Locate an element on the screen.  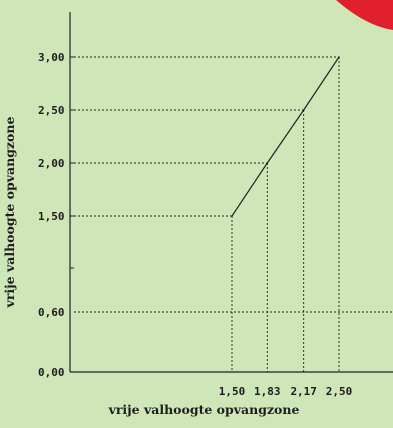
y-tick-label: 0,00 is located at coordinates (51, 372).